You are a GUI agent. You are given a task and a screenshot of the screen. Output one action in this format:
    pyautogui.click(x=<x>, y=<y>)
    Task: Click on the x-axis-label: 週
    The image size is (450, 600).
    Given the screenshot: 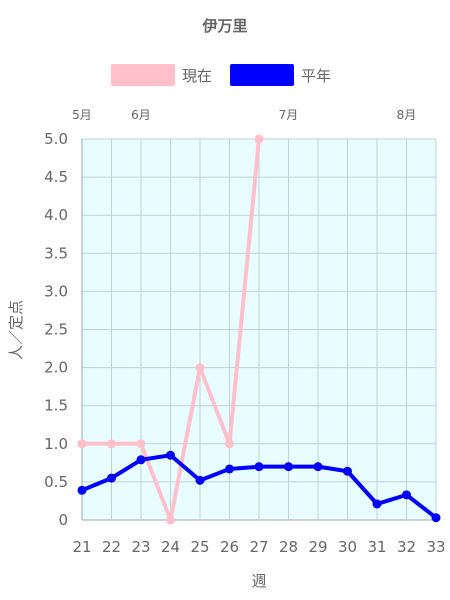 What is the action you would take?
    pyautogui.click(x=258, y=581)
    